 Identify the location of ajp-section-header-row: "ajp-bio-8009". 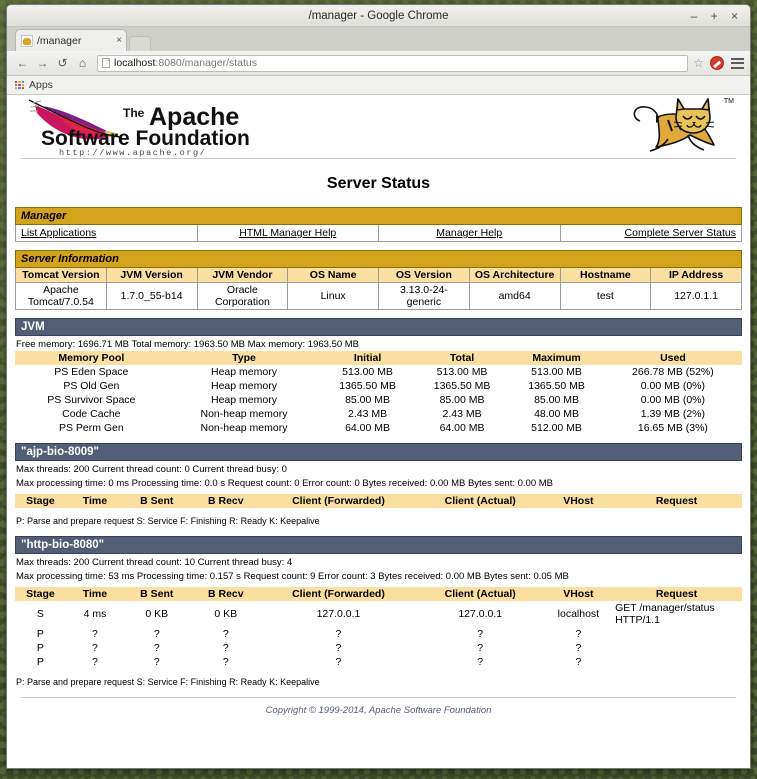
(378, 452).